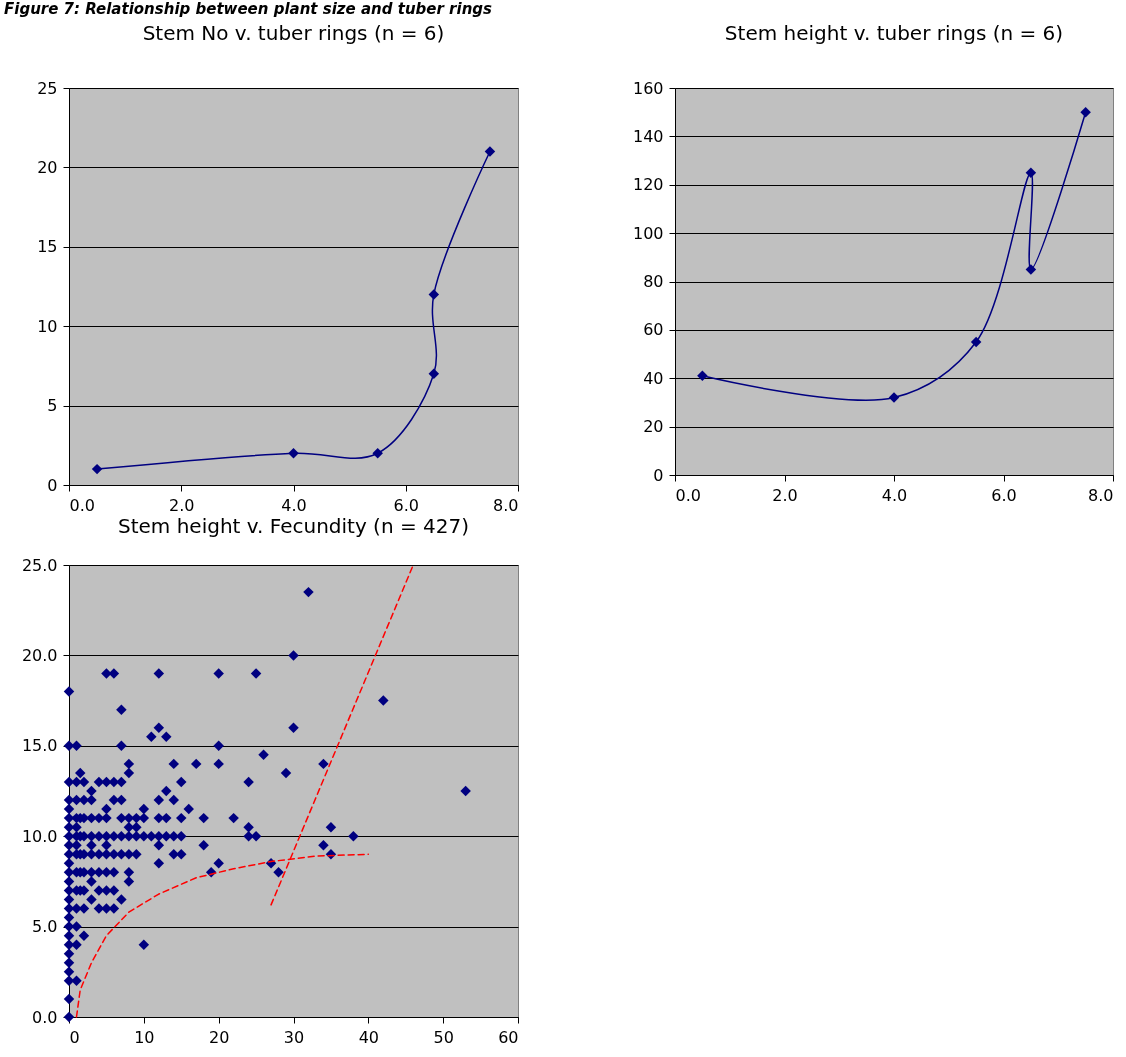 This screenshot has height=1057, width=1126. I want to click on x-tick-label: 40, so click(369, 1037).